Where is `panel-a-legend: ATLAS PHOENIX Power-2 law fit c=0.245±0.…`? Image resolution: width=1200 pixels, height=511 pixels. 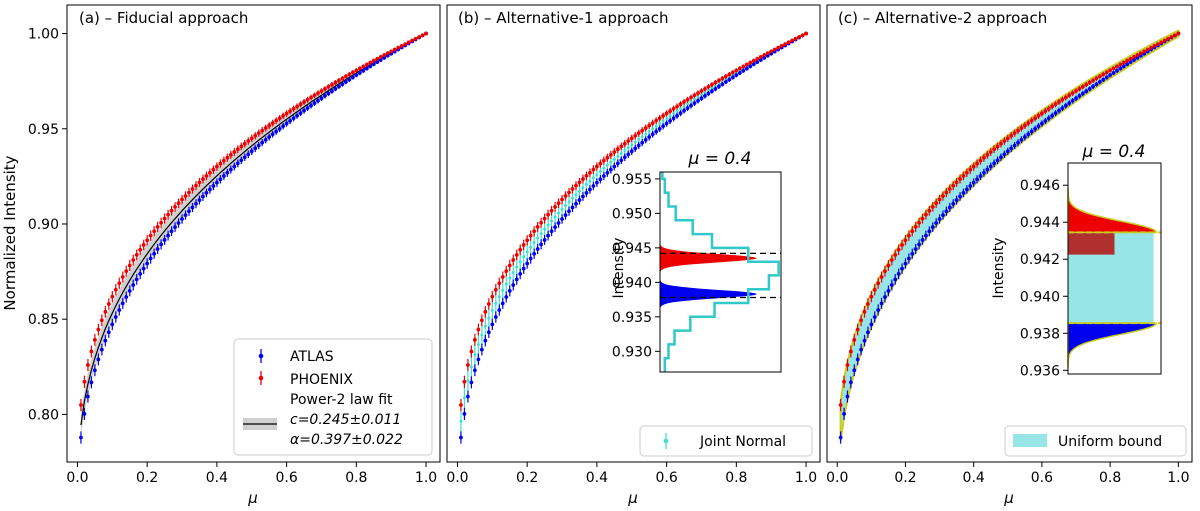
panel-a-legend: ATLAS PHOENIX Power-2 law fit c=0.245±0.… is located at coordinates (333, 397).